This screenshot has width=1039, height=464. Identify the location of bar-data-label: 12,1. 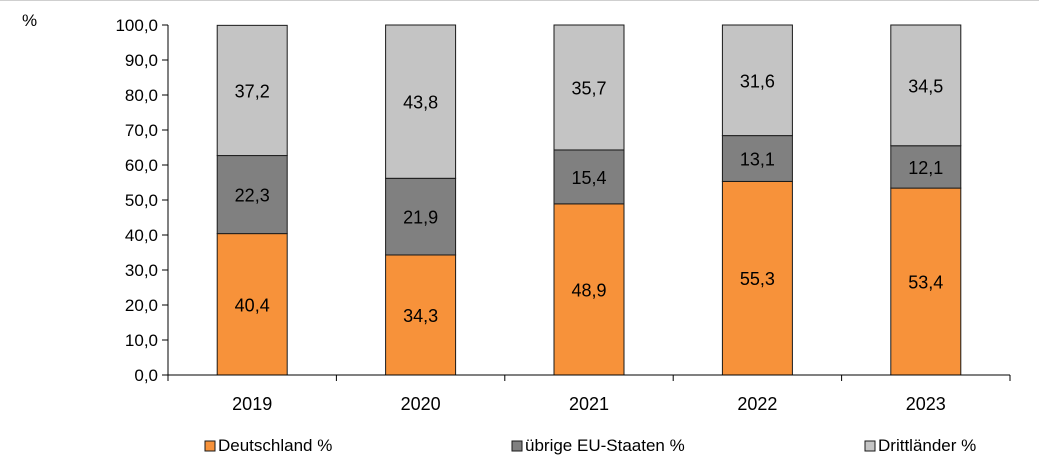
(925, 168).